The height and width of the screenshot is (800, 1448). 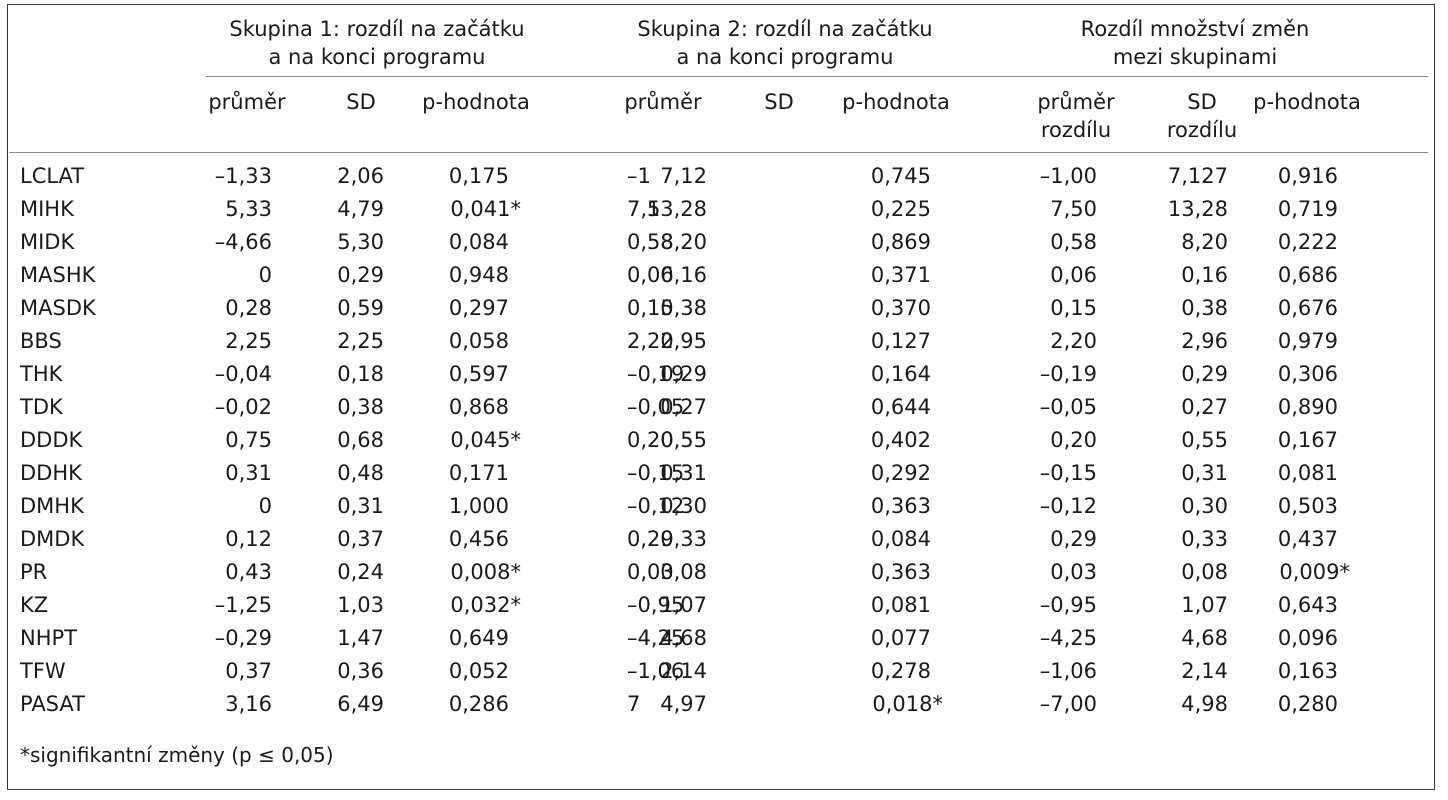 What do you see at coordinates (1307, 605) in the screenshot?
I see `table-cell: 0,643` at bounding box center [1307, 605].